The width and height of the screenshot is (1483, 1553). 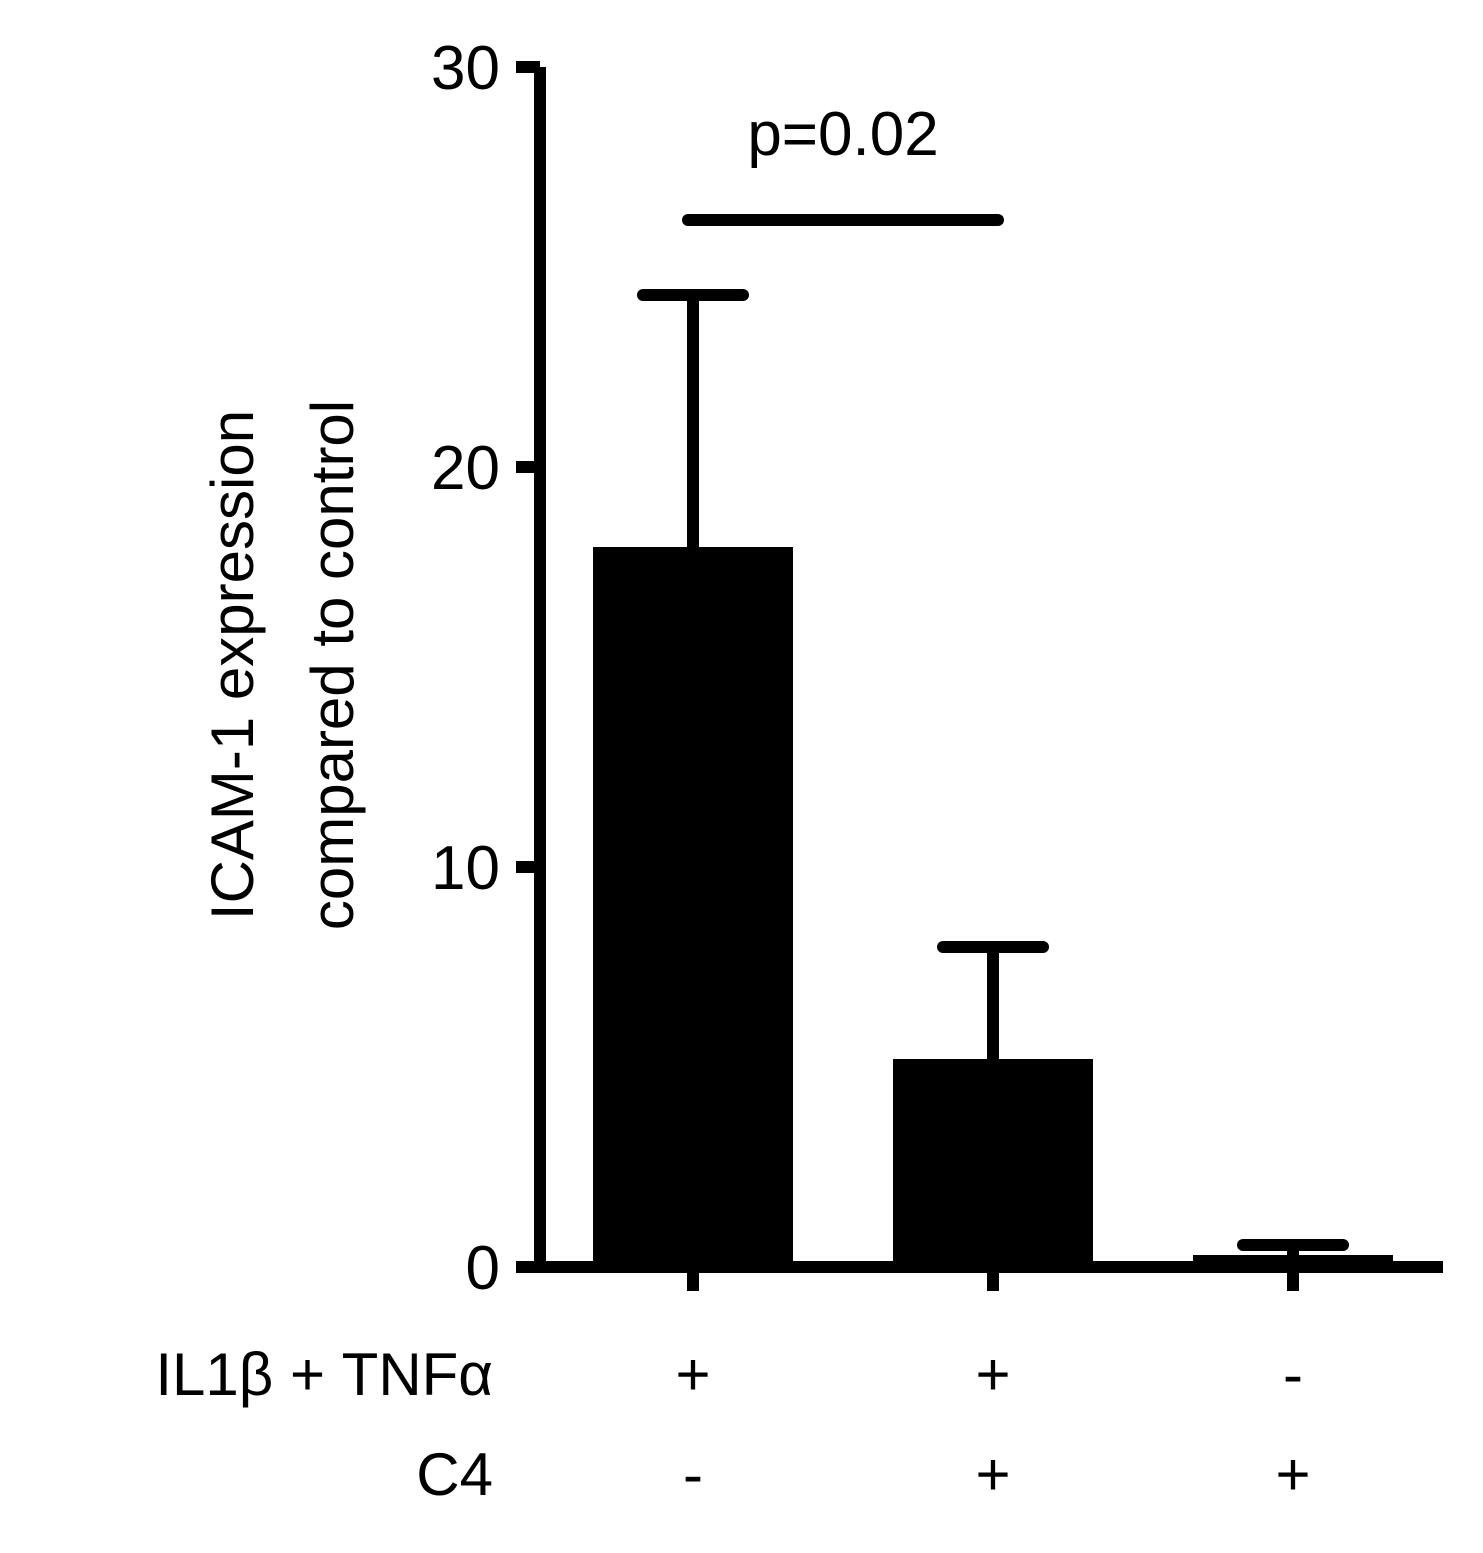 What do you see at coordinates (465, 868) in the screenshot?
I see `y-tick-label: 10` at bounding box center [465, 868].